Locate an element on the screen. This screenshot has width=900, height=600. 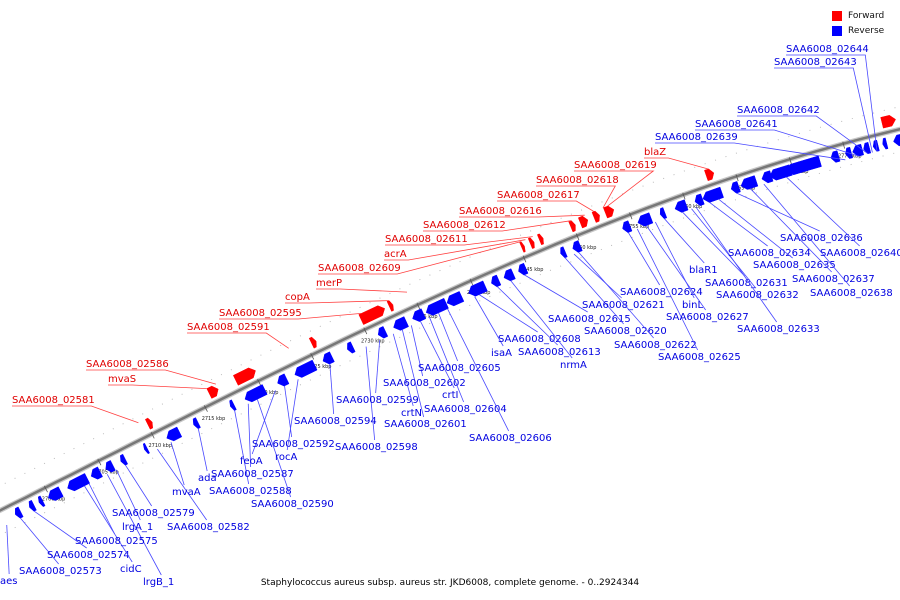
forward-gene-label: SAA6008_02586 is located at coordinates (127, 364).